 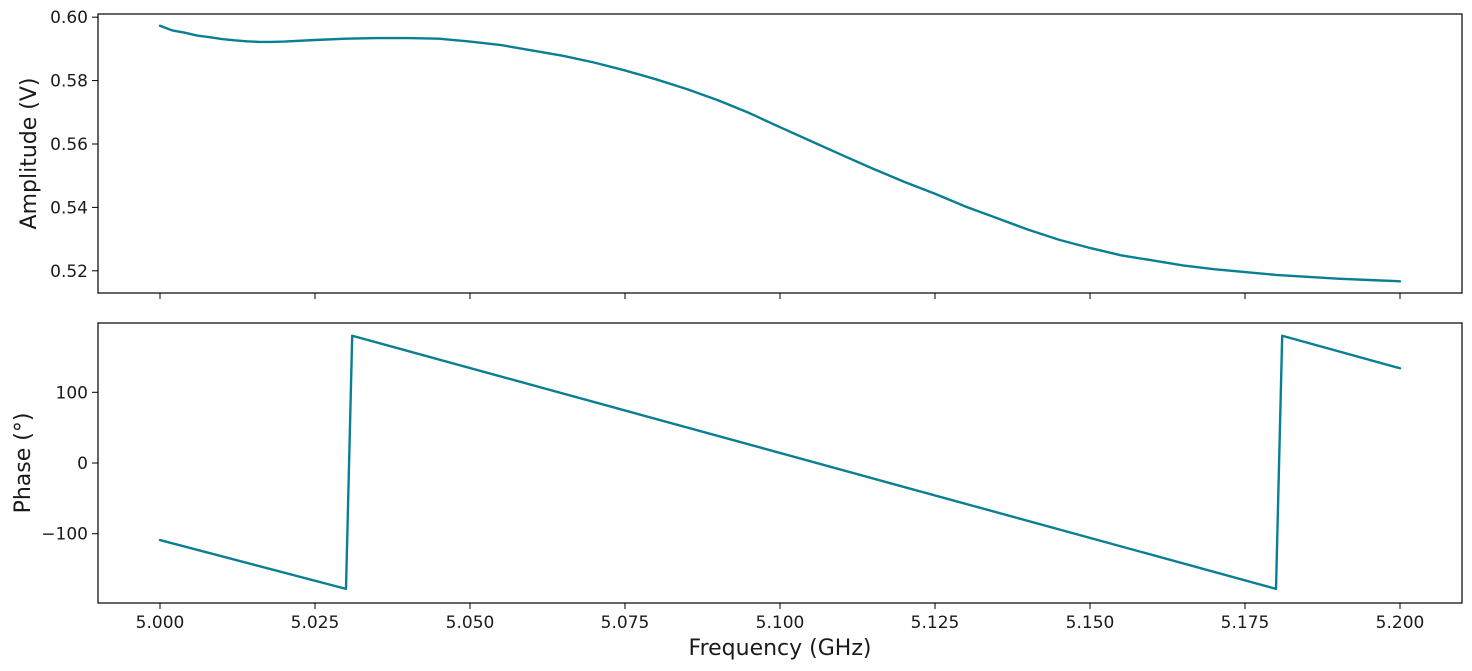 I want to click on amplitude-y-tick-label: 0.58, so click(x=69, y=82).